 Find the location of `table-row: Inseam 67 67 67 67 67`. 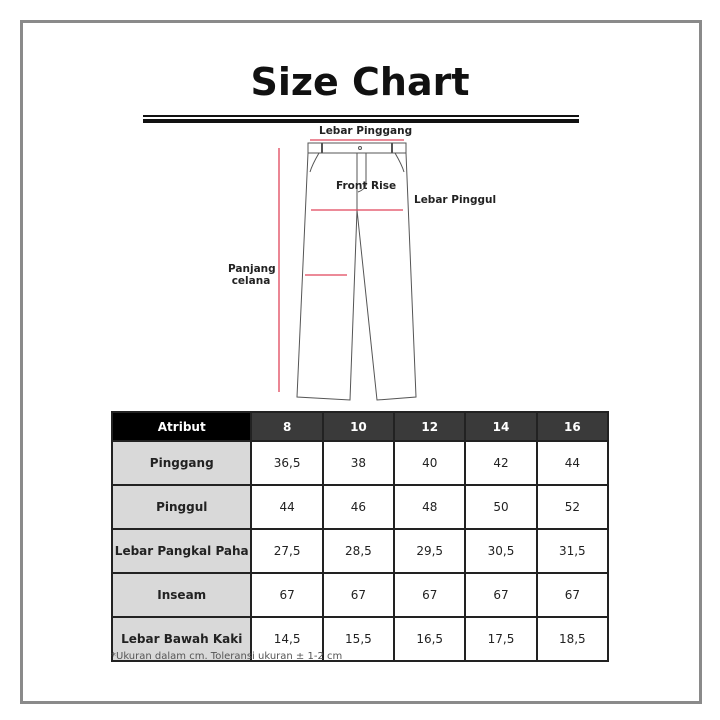

table-row: Inseam 67 67 67 67 67 is located at coordinates (360, 595).